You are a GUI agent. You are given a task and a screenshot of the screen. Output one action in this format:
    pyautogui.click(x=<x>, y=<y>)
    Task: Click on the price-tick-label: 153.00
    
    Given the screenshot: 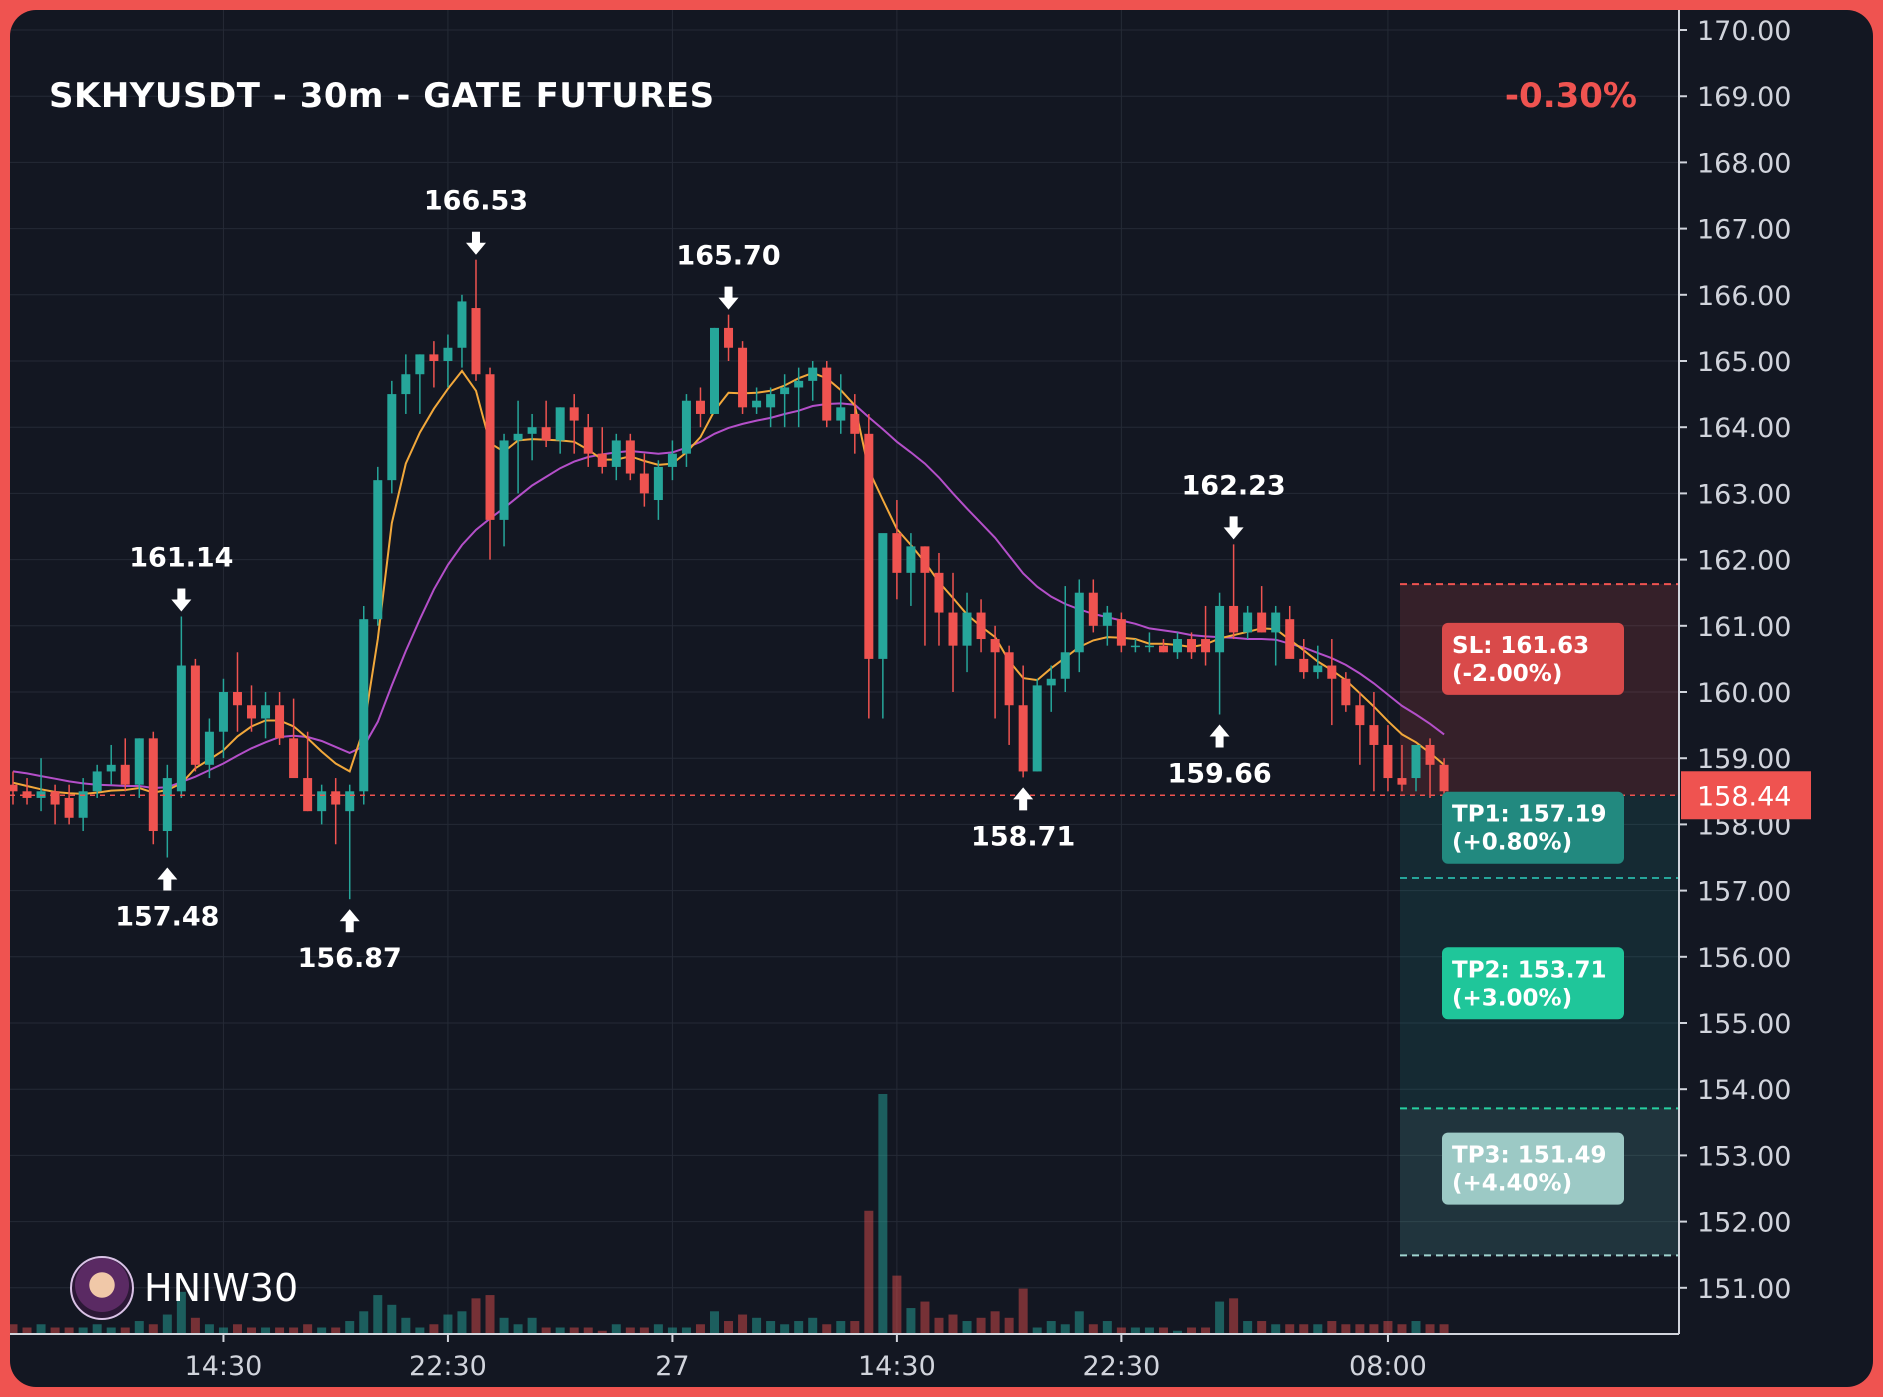 What is the action you would take?
    pyautogui.click(x=1744, y=1156)
    